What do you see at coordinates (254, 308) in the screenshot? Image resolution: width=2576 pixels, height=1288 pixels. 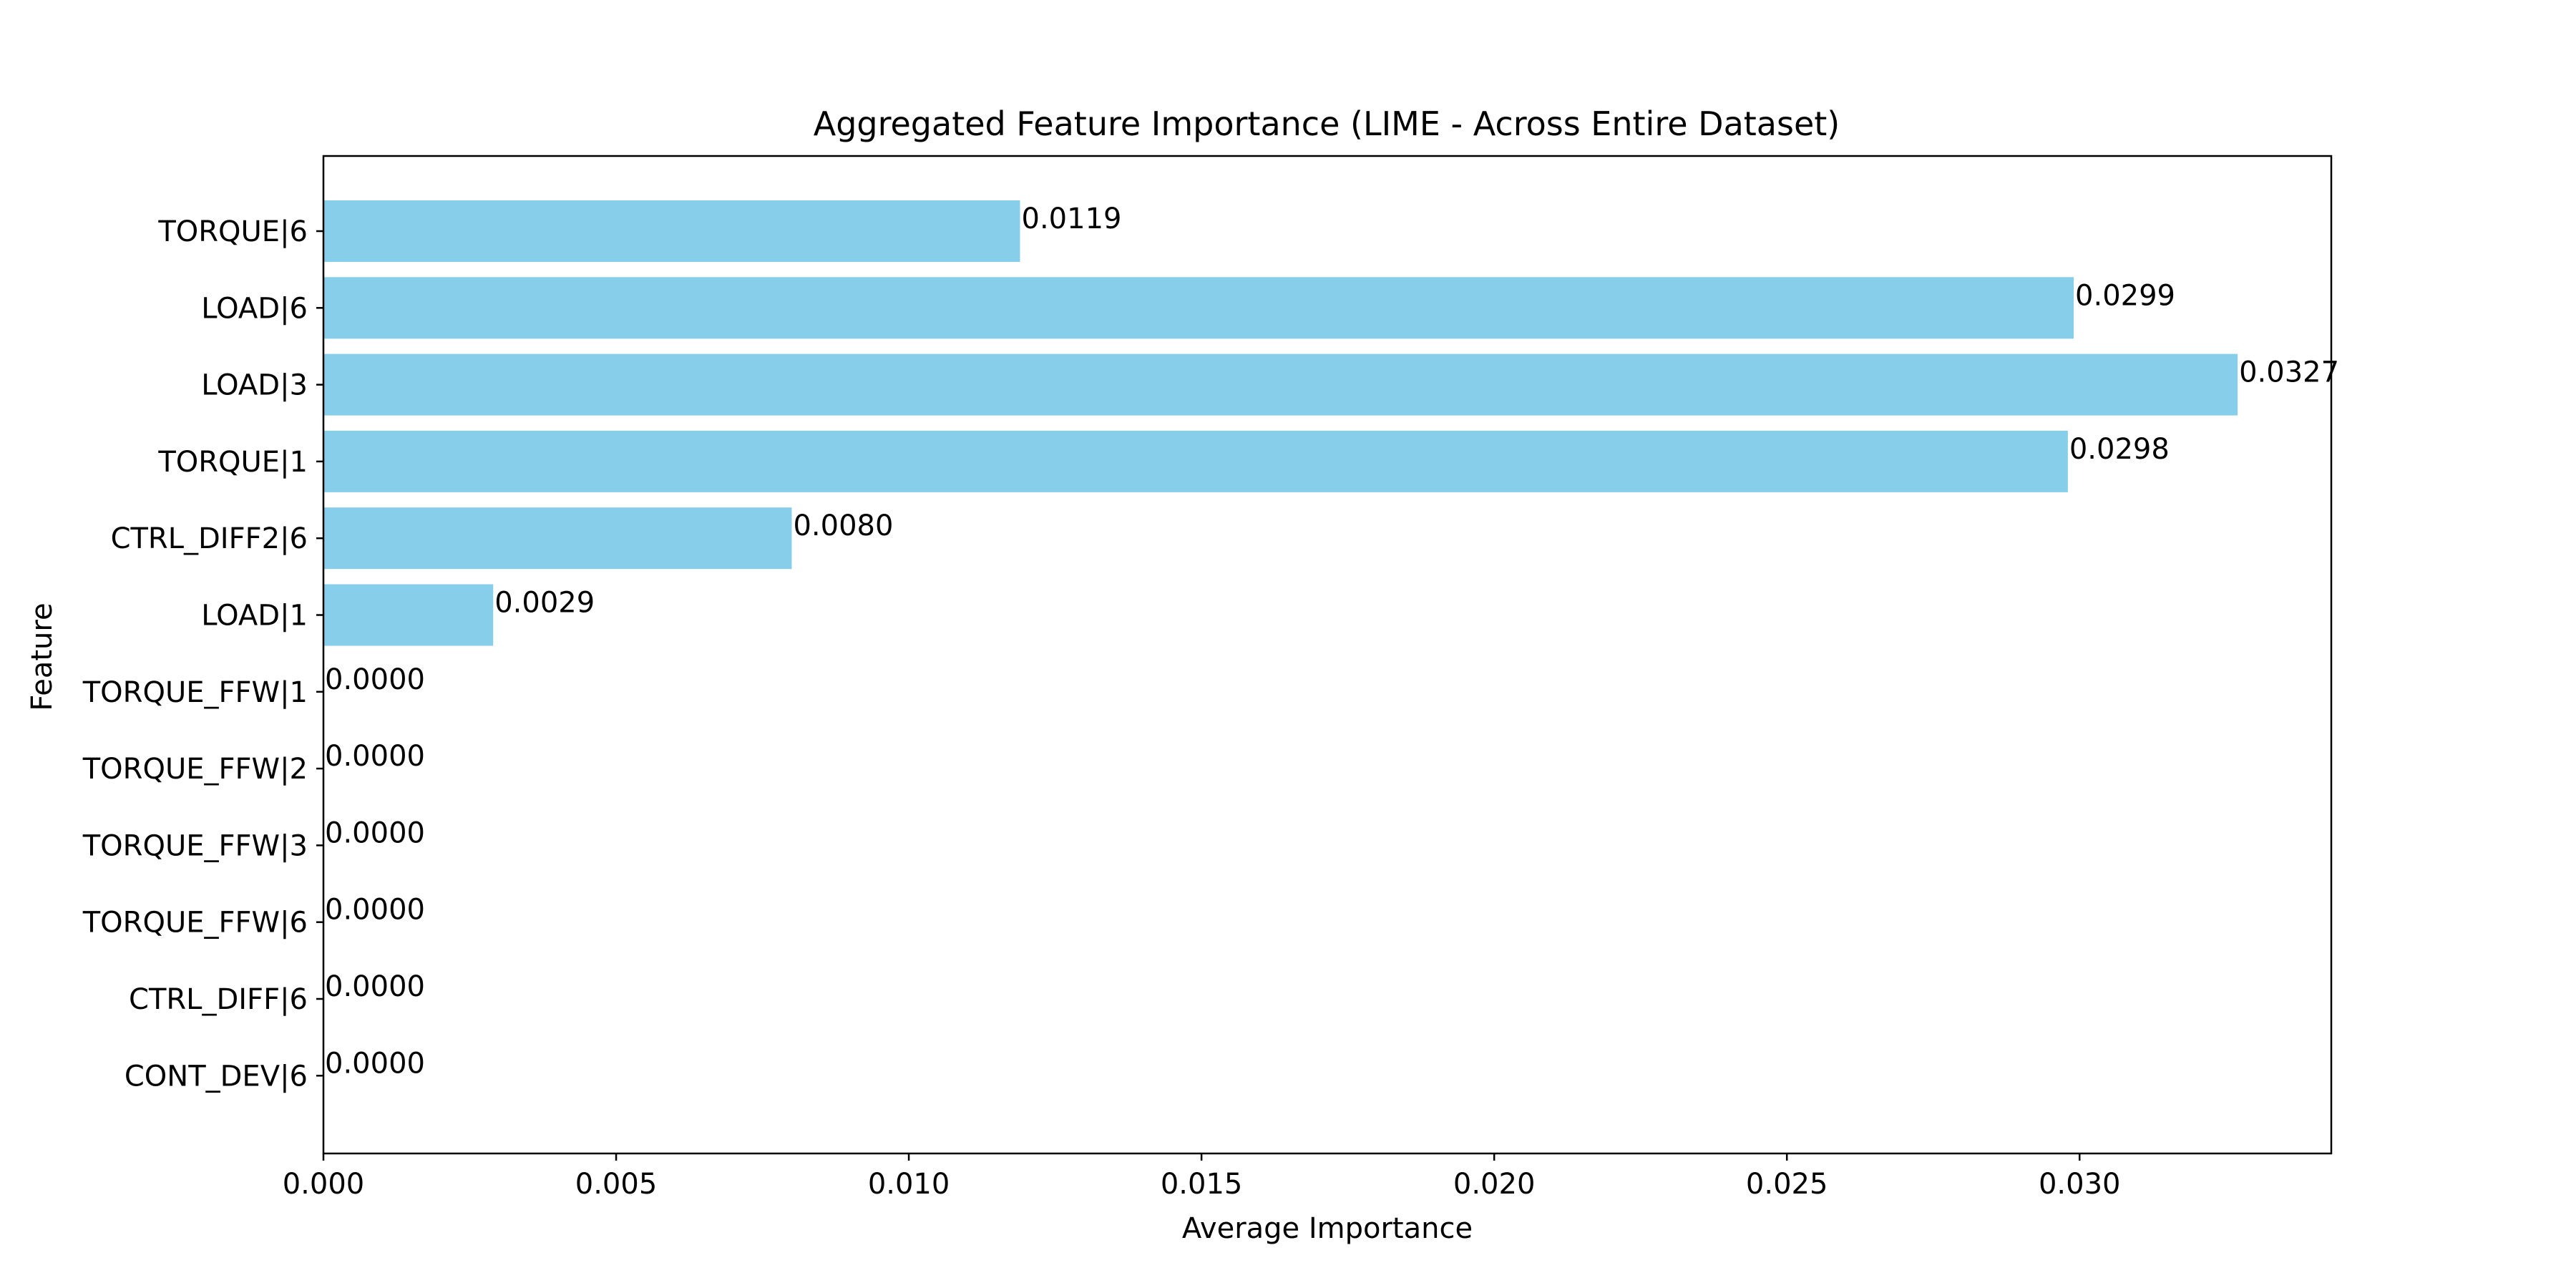 I see `y-tick-label: LOAD|6` at bounding box center [254, 308].